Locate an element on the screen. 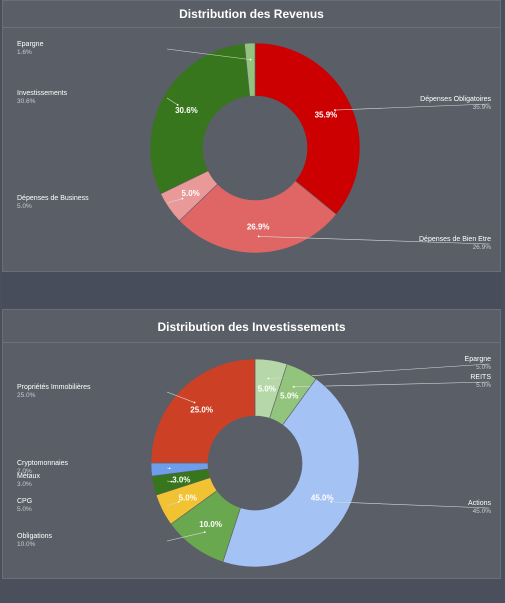 The image size is (505, 603). category-value-depenses-de-business: 5.0% is located at coordinates (24, 206).